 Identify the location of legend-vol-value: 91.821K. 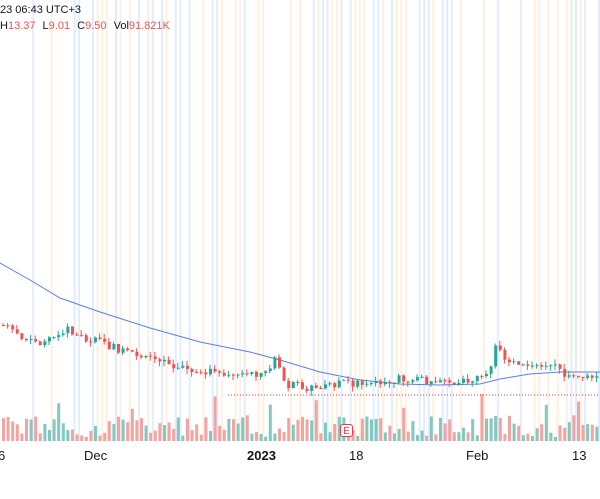
(149, 26).